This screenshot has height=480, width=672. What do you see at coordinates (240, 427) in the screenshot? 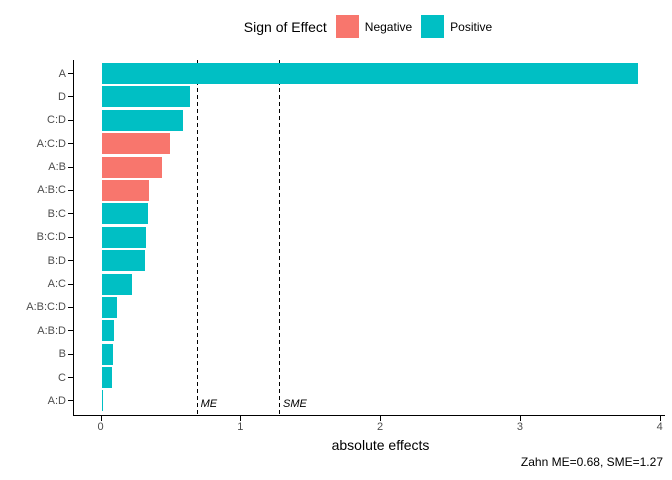
I see `x-tick-label-1: 1` at bounding box center [240, 427].